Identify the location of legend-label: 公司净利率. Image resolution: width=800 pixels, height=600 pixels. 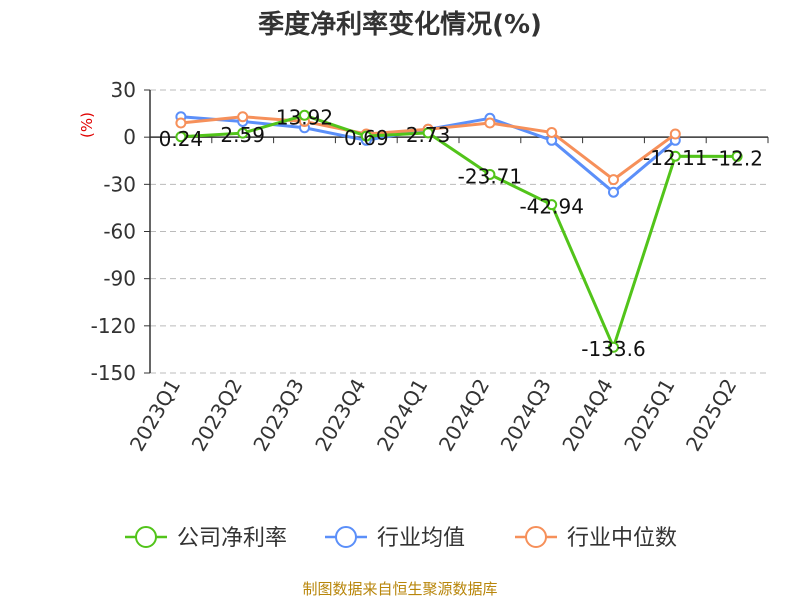
(232, 538).